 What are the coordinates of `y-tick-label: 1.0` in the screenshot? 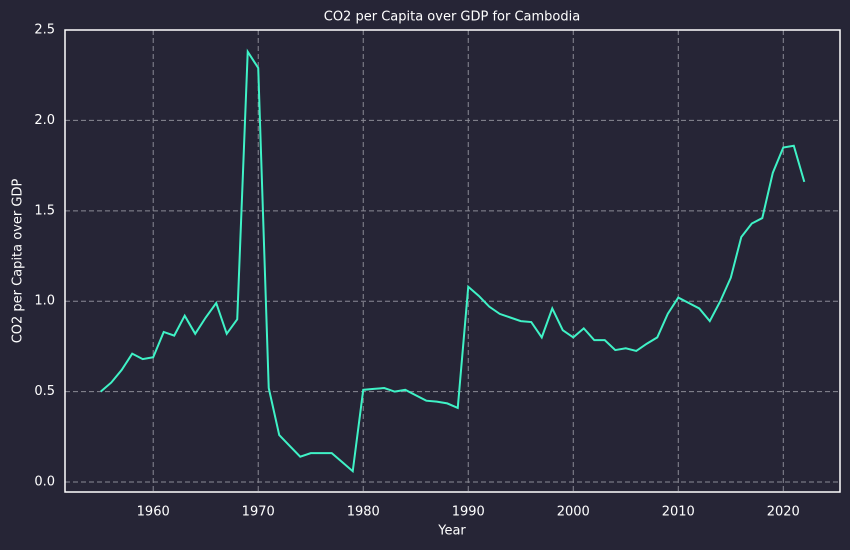 It's located at (44, 301).